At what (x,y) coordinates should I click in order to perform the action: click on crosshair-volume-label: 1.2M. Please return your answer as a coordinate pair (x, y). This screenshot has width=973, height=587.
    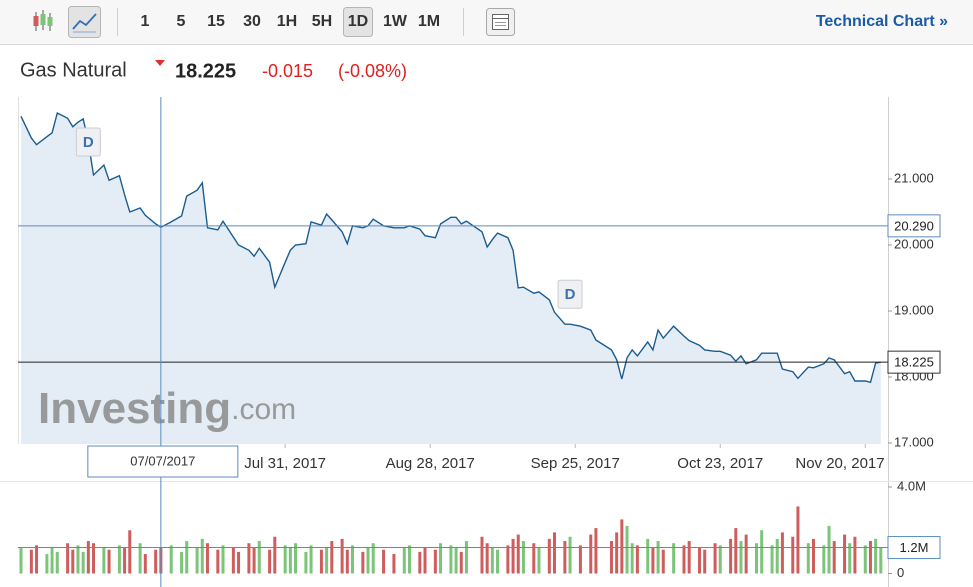
    Looking at the image, I should click on (914, 547).